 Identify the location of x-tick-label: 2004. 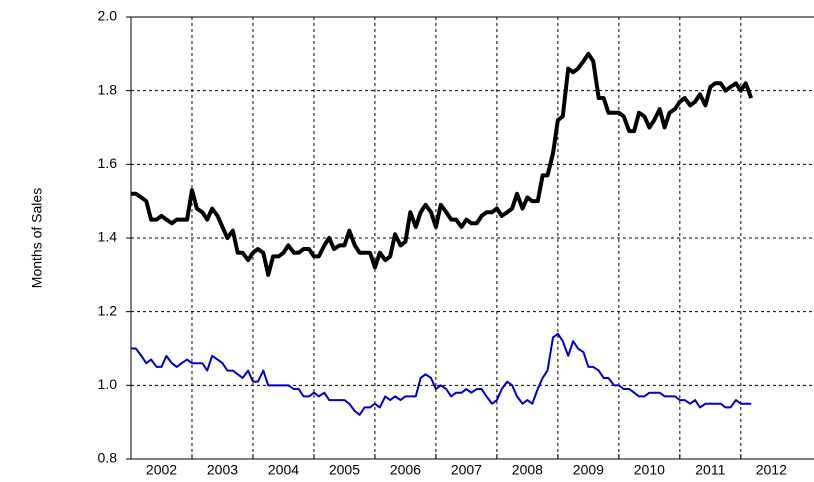
(283, 470).